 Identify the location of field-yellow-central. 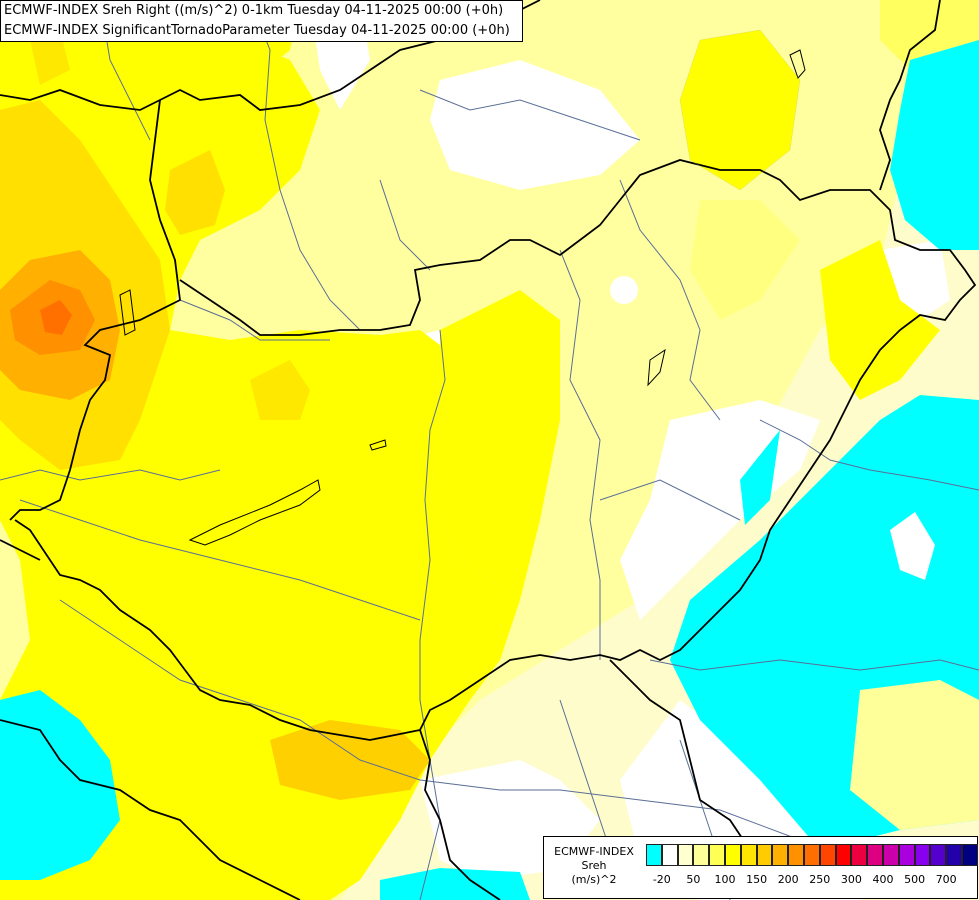
(495, 445).